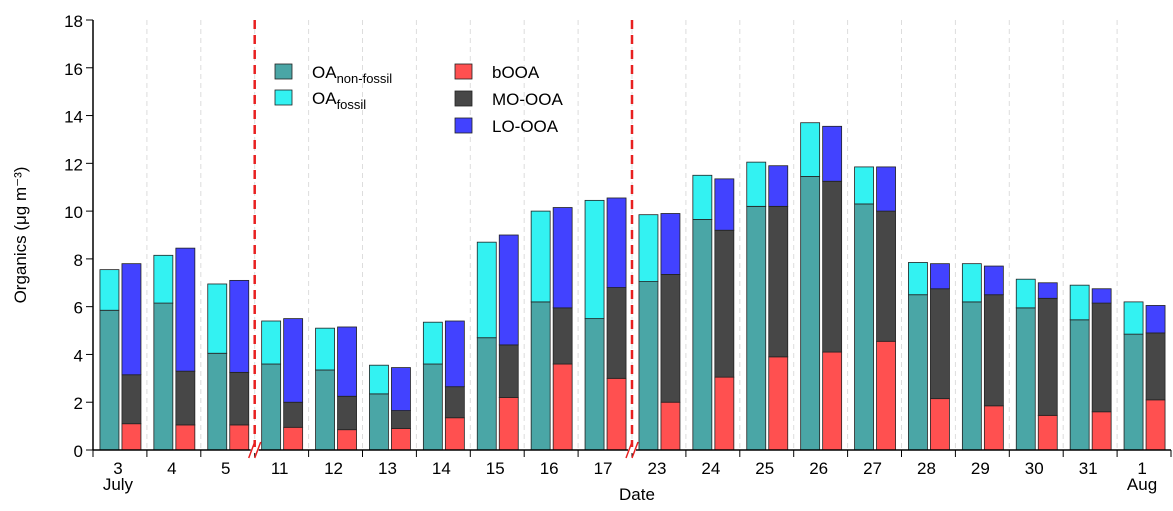  What do you see at coordinates (1142, 484) in the screenshot?
I see `x-tick-sublabel: Aug` at bounding box center [1142, 484].